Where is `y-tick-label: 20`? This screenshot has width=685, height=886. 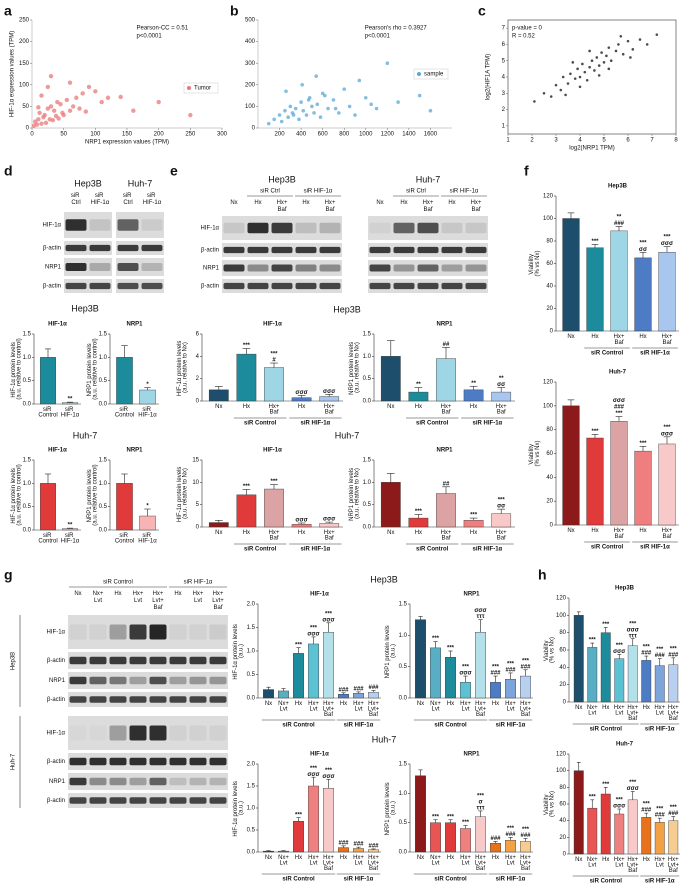
y-tick-label: 20 is located at coordinates (562, 838).